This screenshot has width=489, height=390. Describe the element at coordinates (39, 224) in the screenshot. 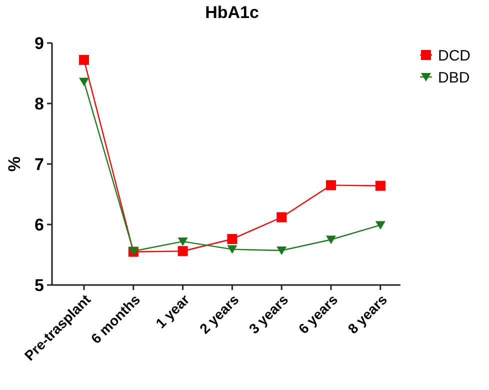

I see `y-tick-label: 6` at that location.